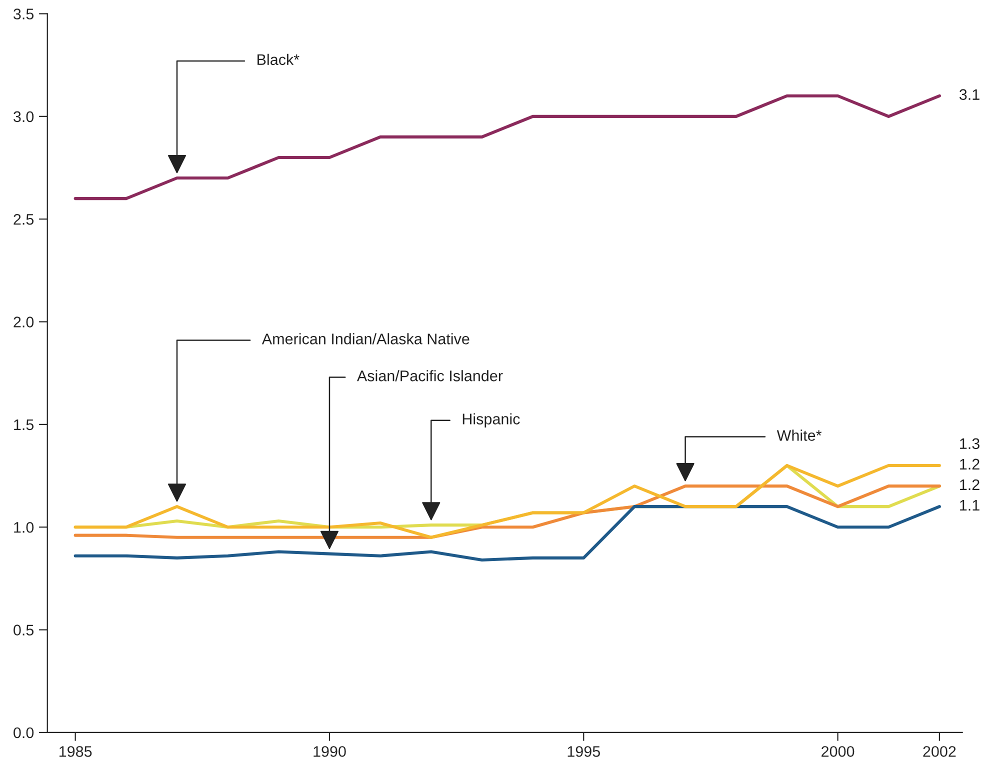 This screenshot has width=987, height=763. I want to click on data-label: 1.3, so click(970, 444).